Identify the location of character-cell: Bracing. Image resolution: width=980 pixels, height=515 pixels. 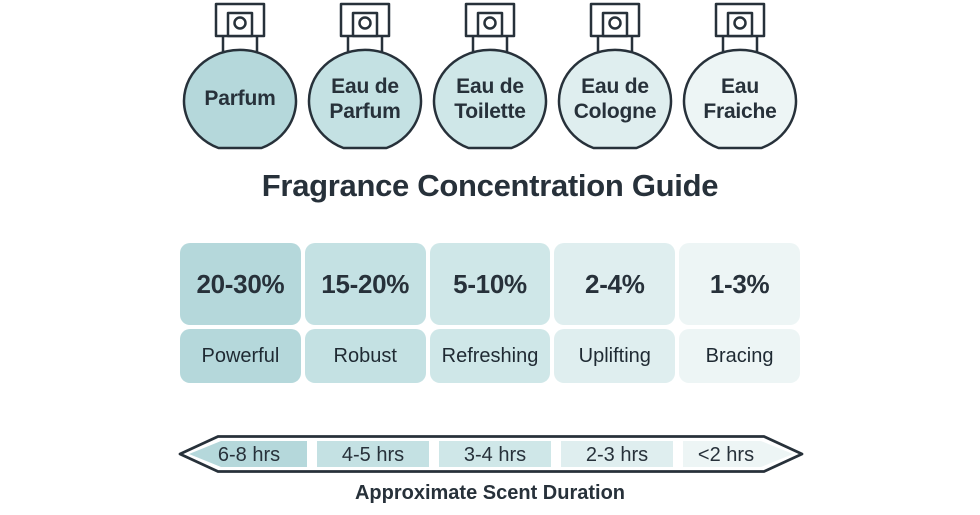
(739, 356).